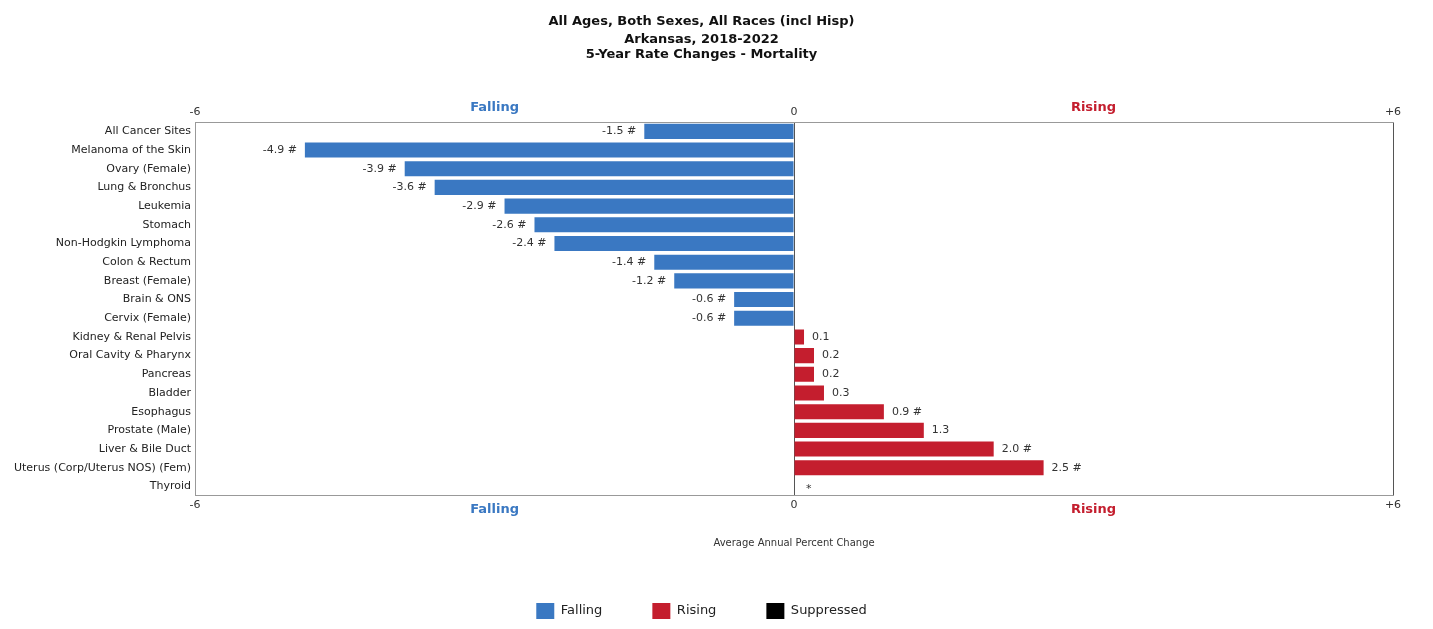 Image resolution: width=1433 pixels, height=629 pixels. What do you see at coordinates (148, 318) in the screenshot?
I see `y-tick-label: Cervix (Female)` at bounding box center [148, 318].